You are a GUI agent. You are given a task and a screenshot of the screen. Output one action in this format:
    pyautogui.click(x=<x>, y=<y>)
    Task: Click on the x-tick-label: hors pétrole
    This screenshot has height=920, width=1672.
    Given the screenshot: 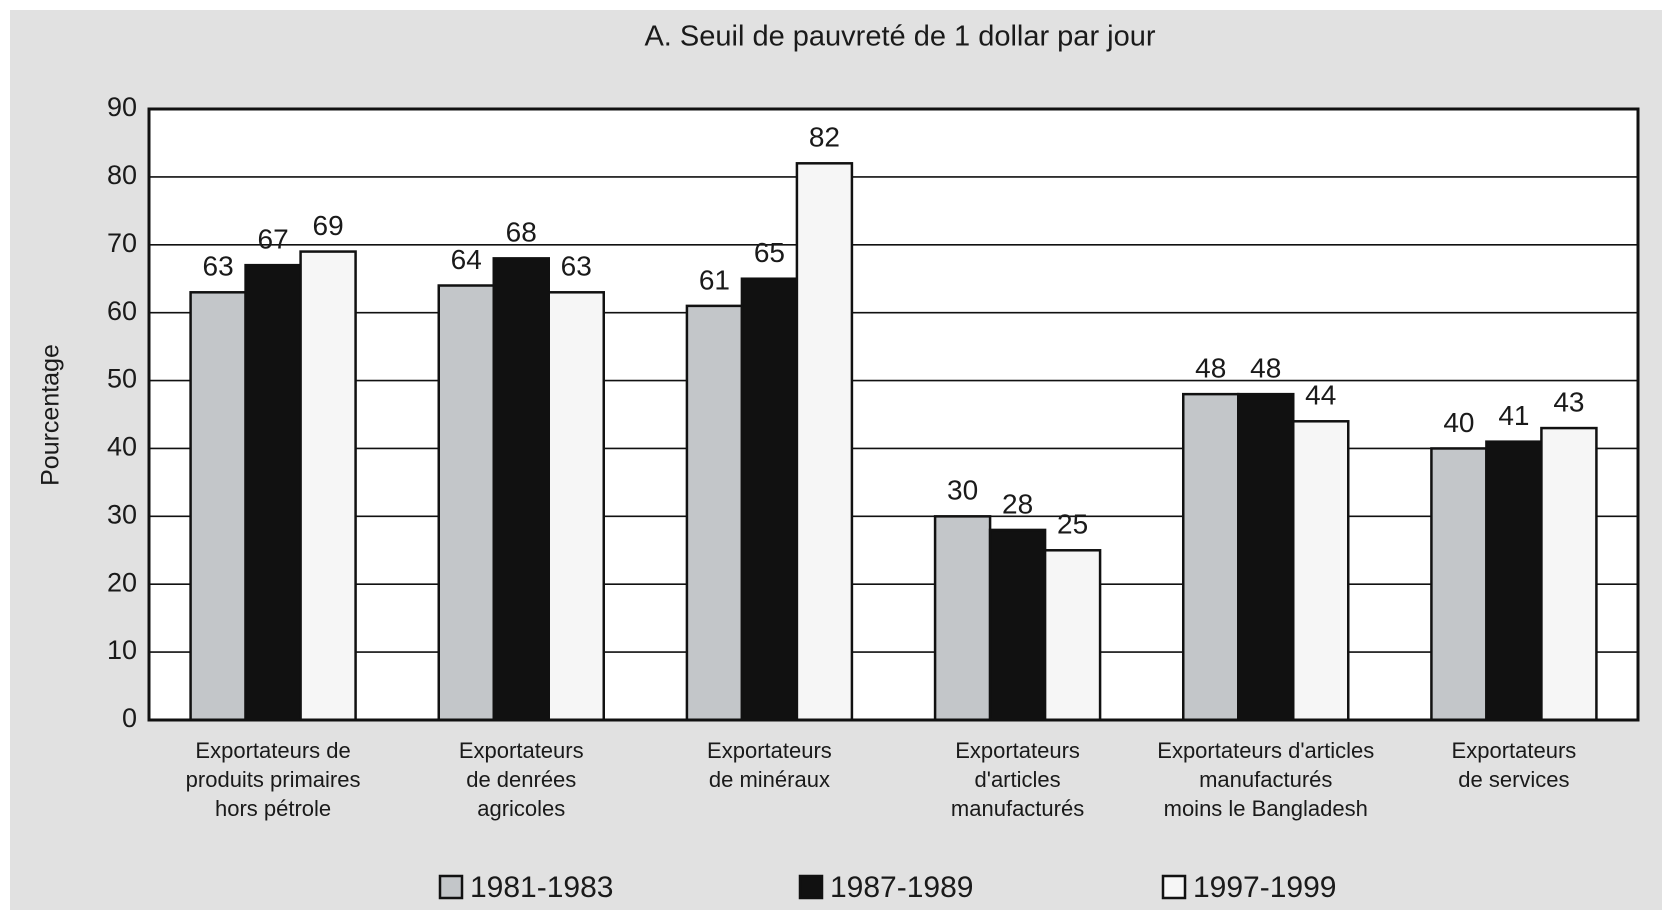 What is the action you would take?
    pyautogui.click(x=273, y=808)
    